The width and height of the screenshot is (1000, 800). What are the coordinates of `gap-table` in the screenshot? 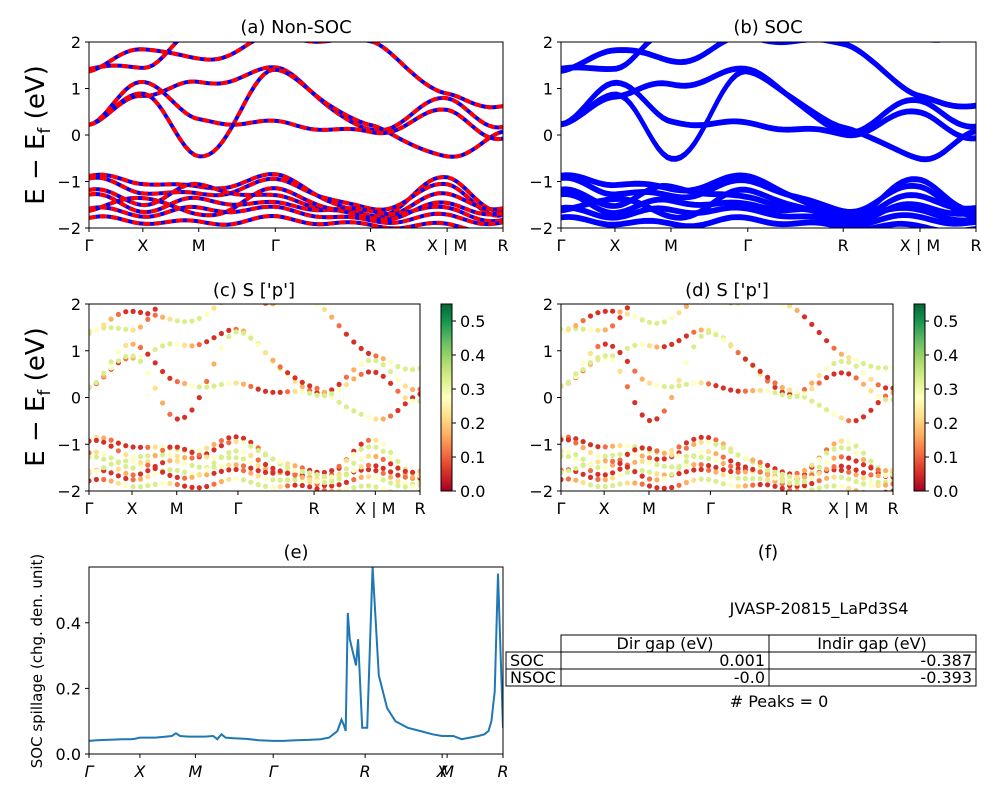 It's located at (741, 660).